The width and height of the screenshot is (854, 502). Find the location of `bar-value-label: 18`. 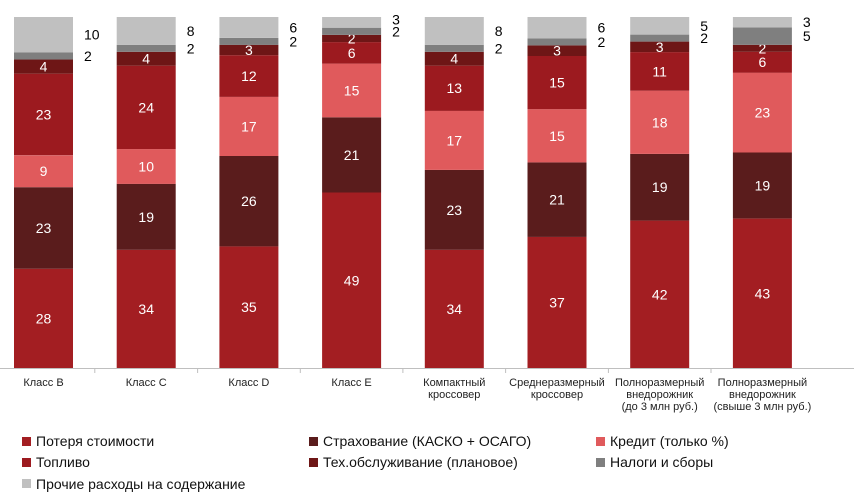

bar-value-label: 18 is located at coordinates (660, 122).